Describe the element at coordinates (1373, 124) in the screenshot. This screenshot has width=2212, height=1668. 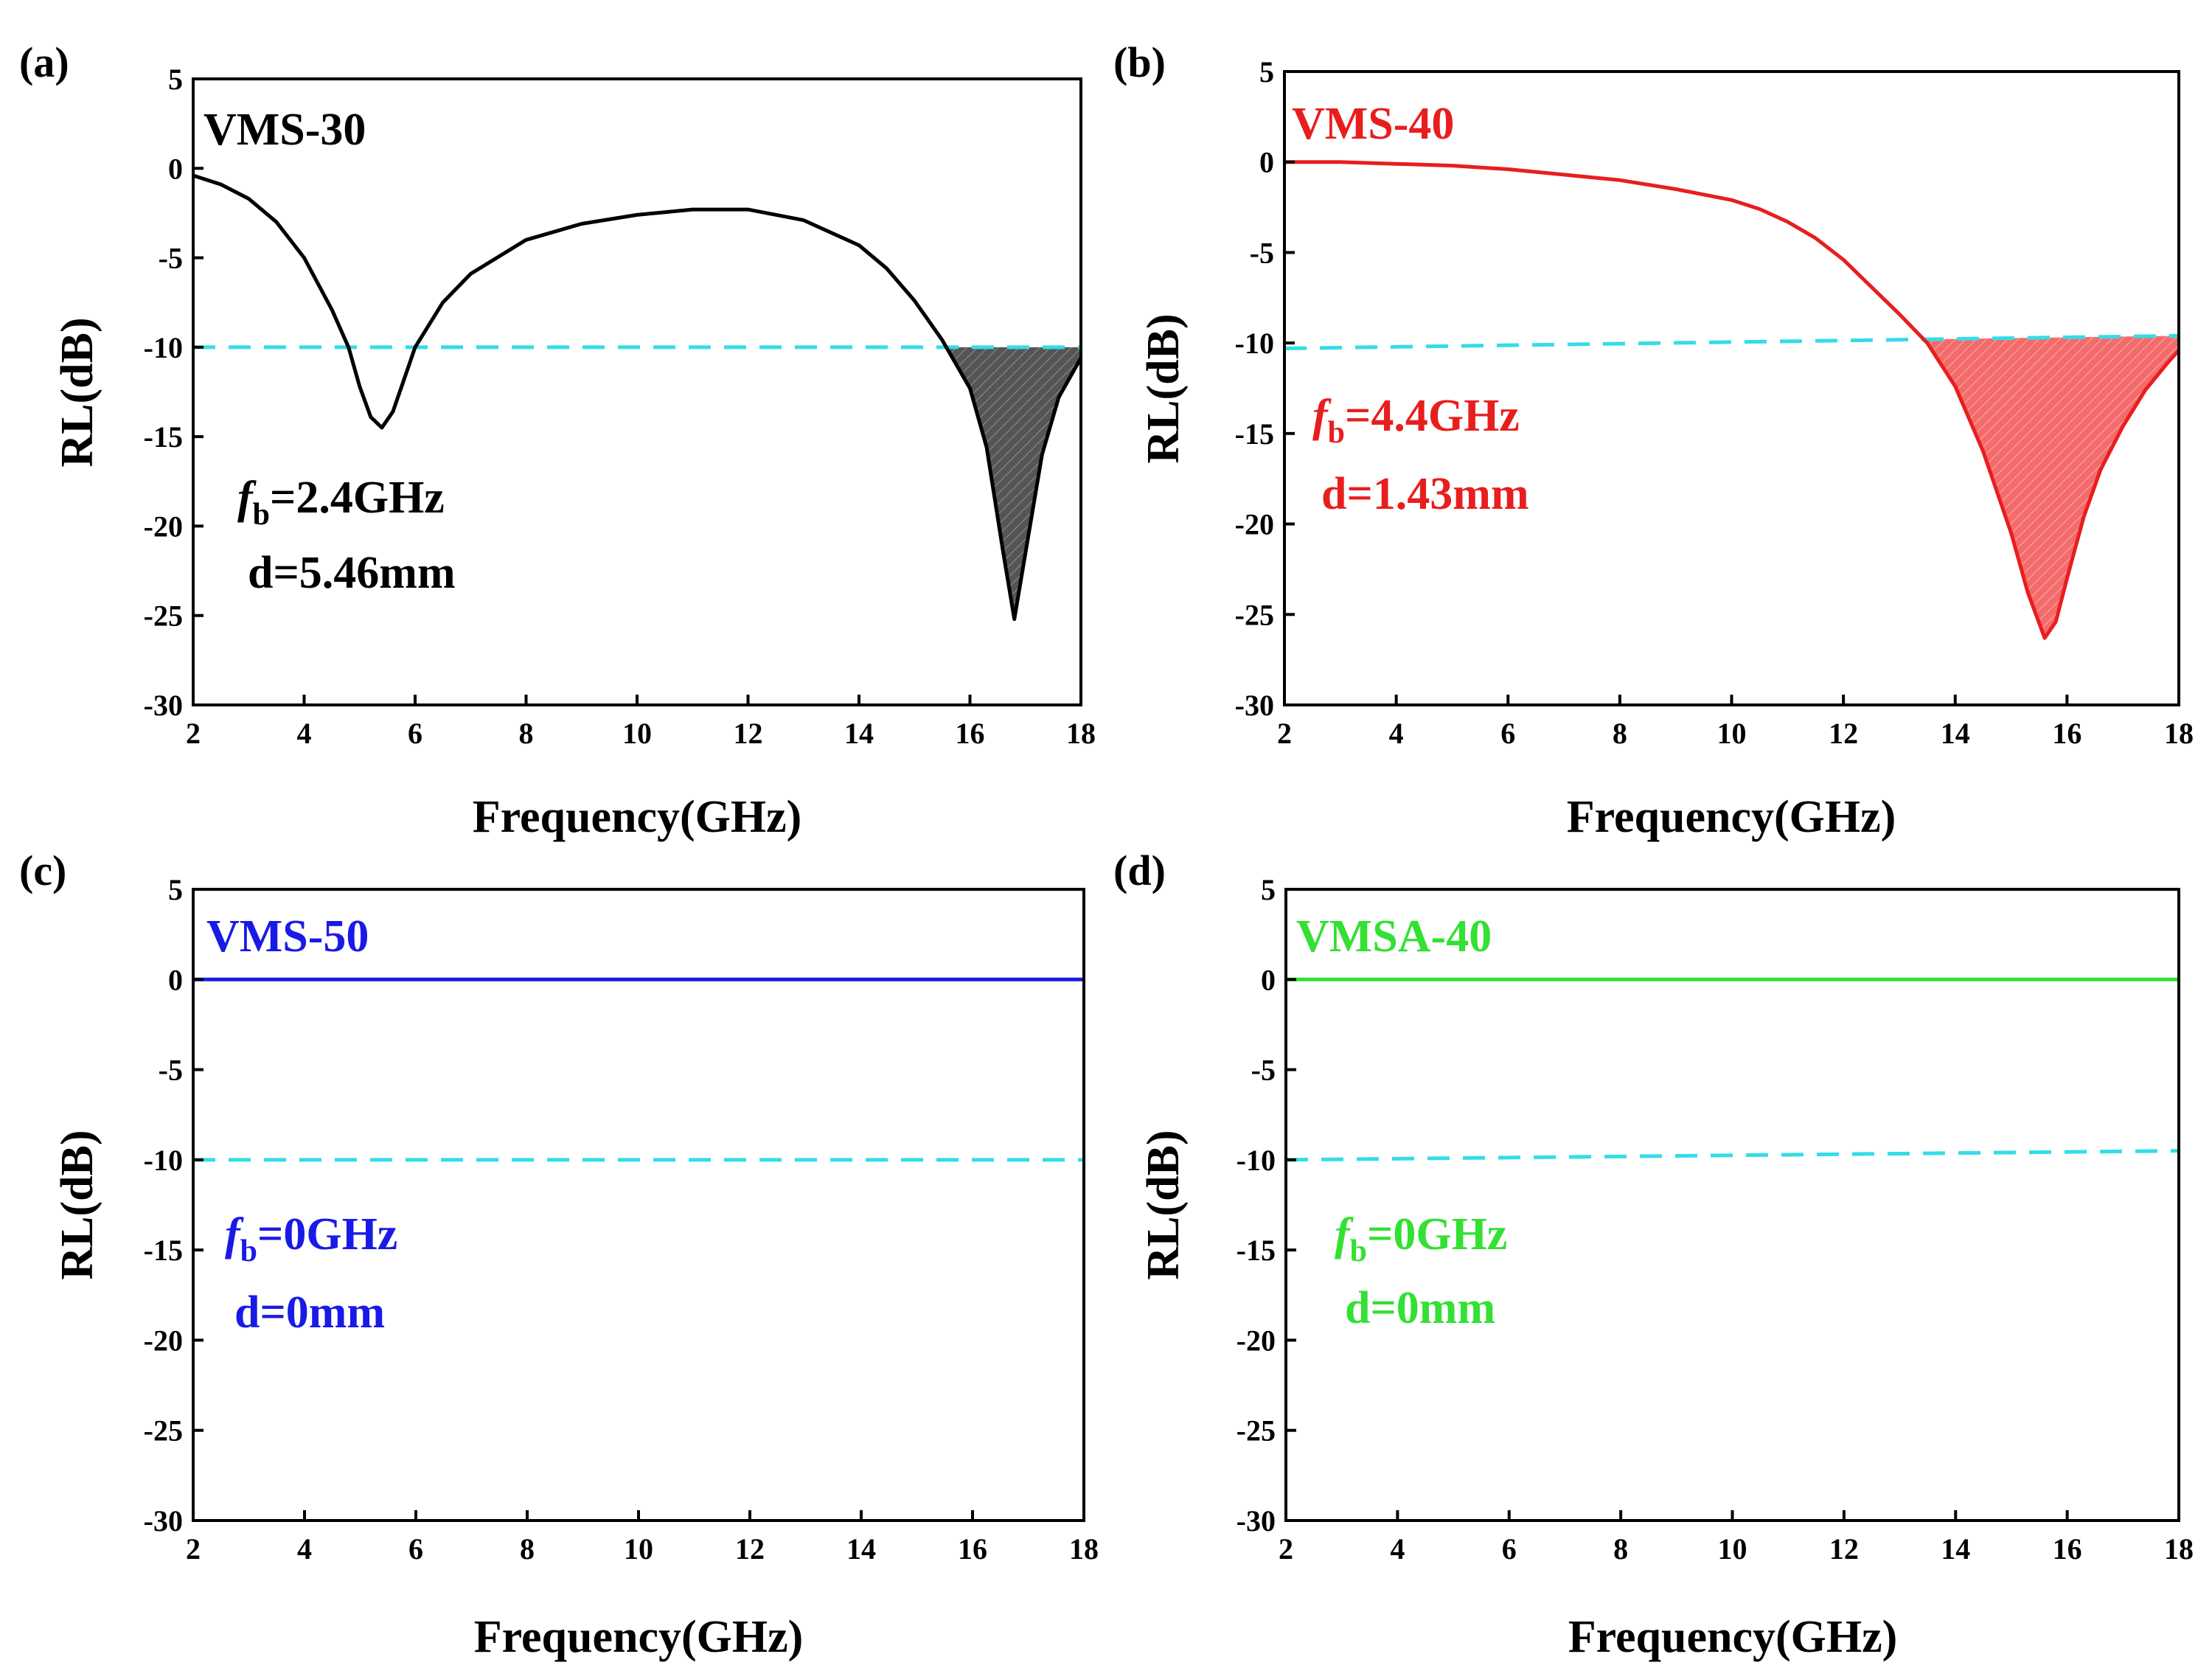
I see `series-label: VMS-40` at that location.